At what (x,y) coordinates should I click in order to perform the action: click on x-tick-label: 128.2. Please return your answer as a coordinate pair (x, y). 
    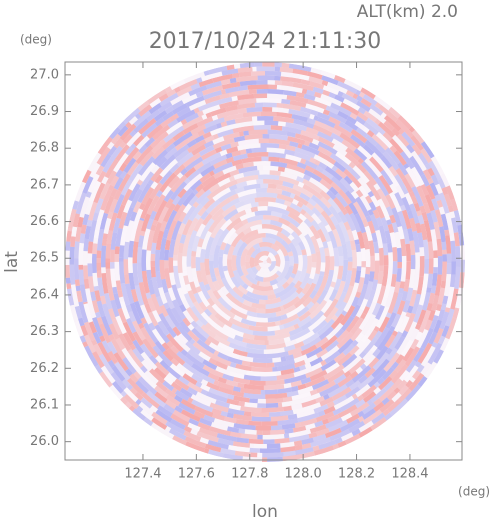
    Looking at the image, I should click on (356, 474).